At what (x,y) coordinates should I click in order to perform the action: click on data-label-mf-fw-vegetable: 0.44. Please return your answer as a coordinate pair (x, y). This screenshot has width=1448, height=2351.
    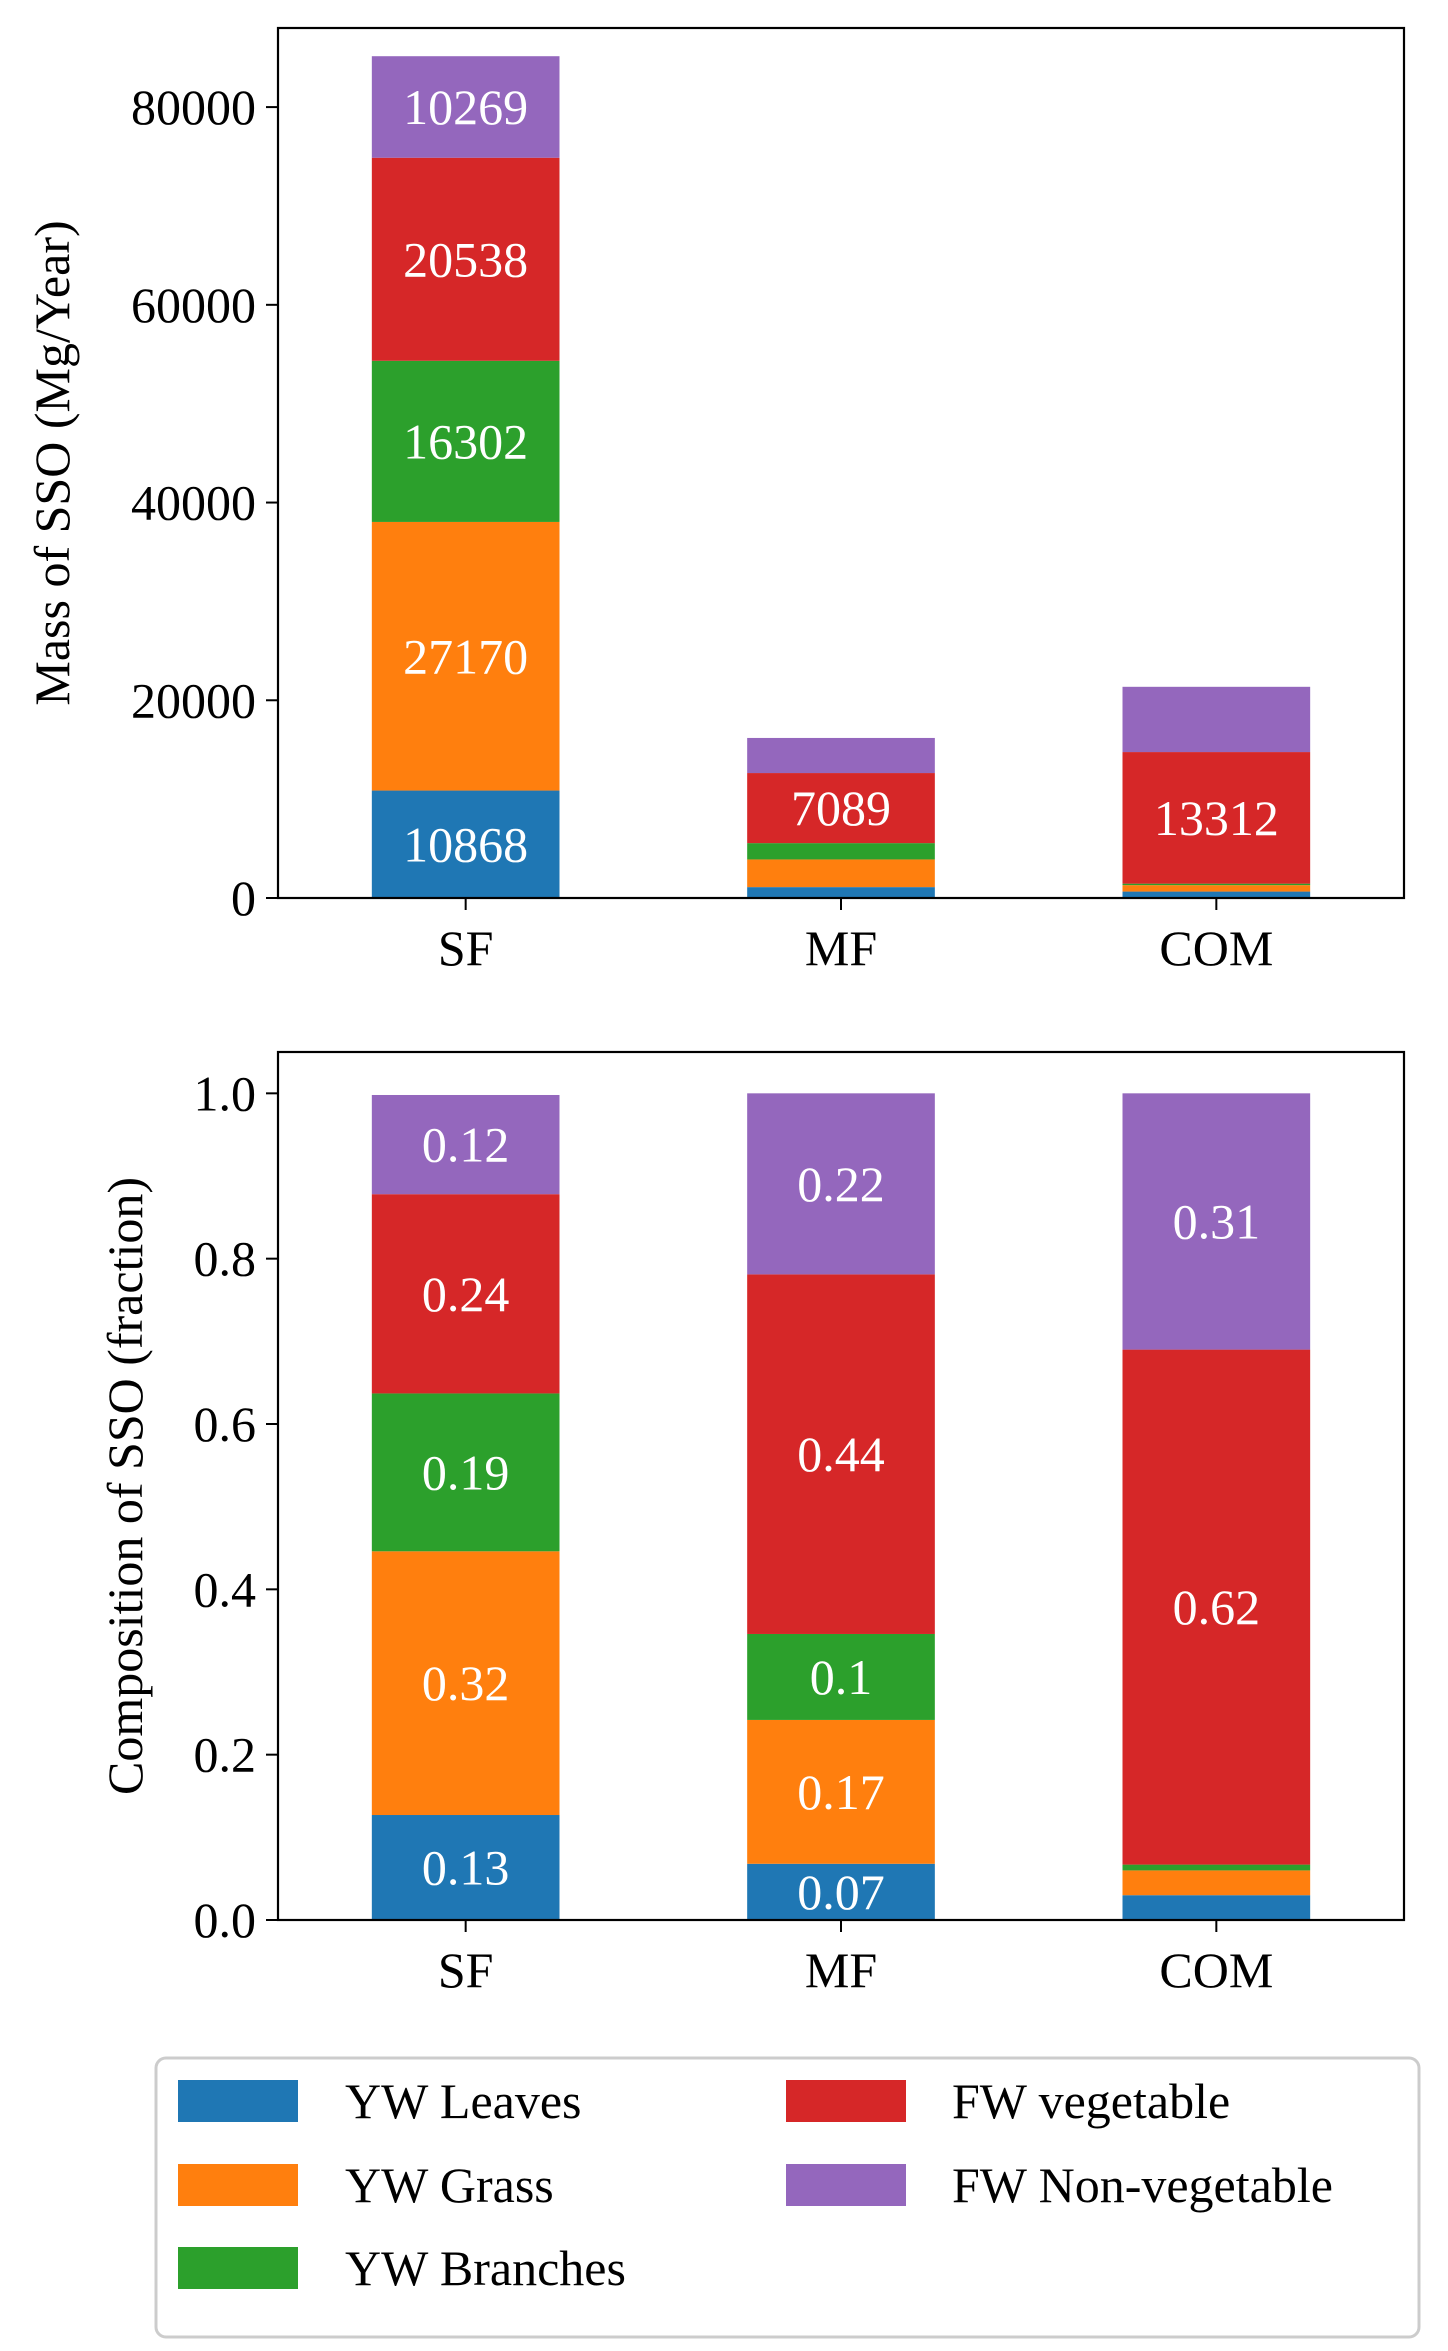
    Looking at the image, I should click on (841, 1454).